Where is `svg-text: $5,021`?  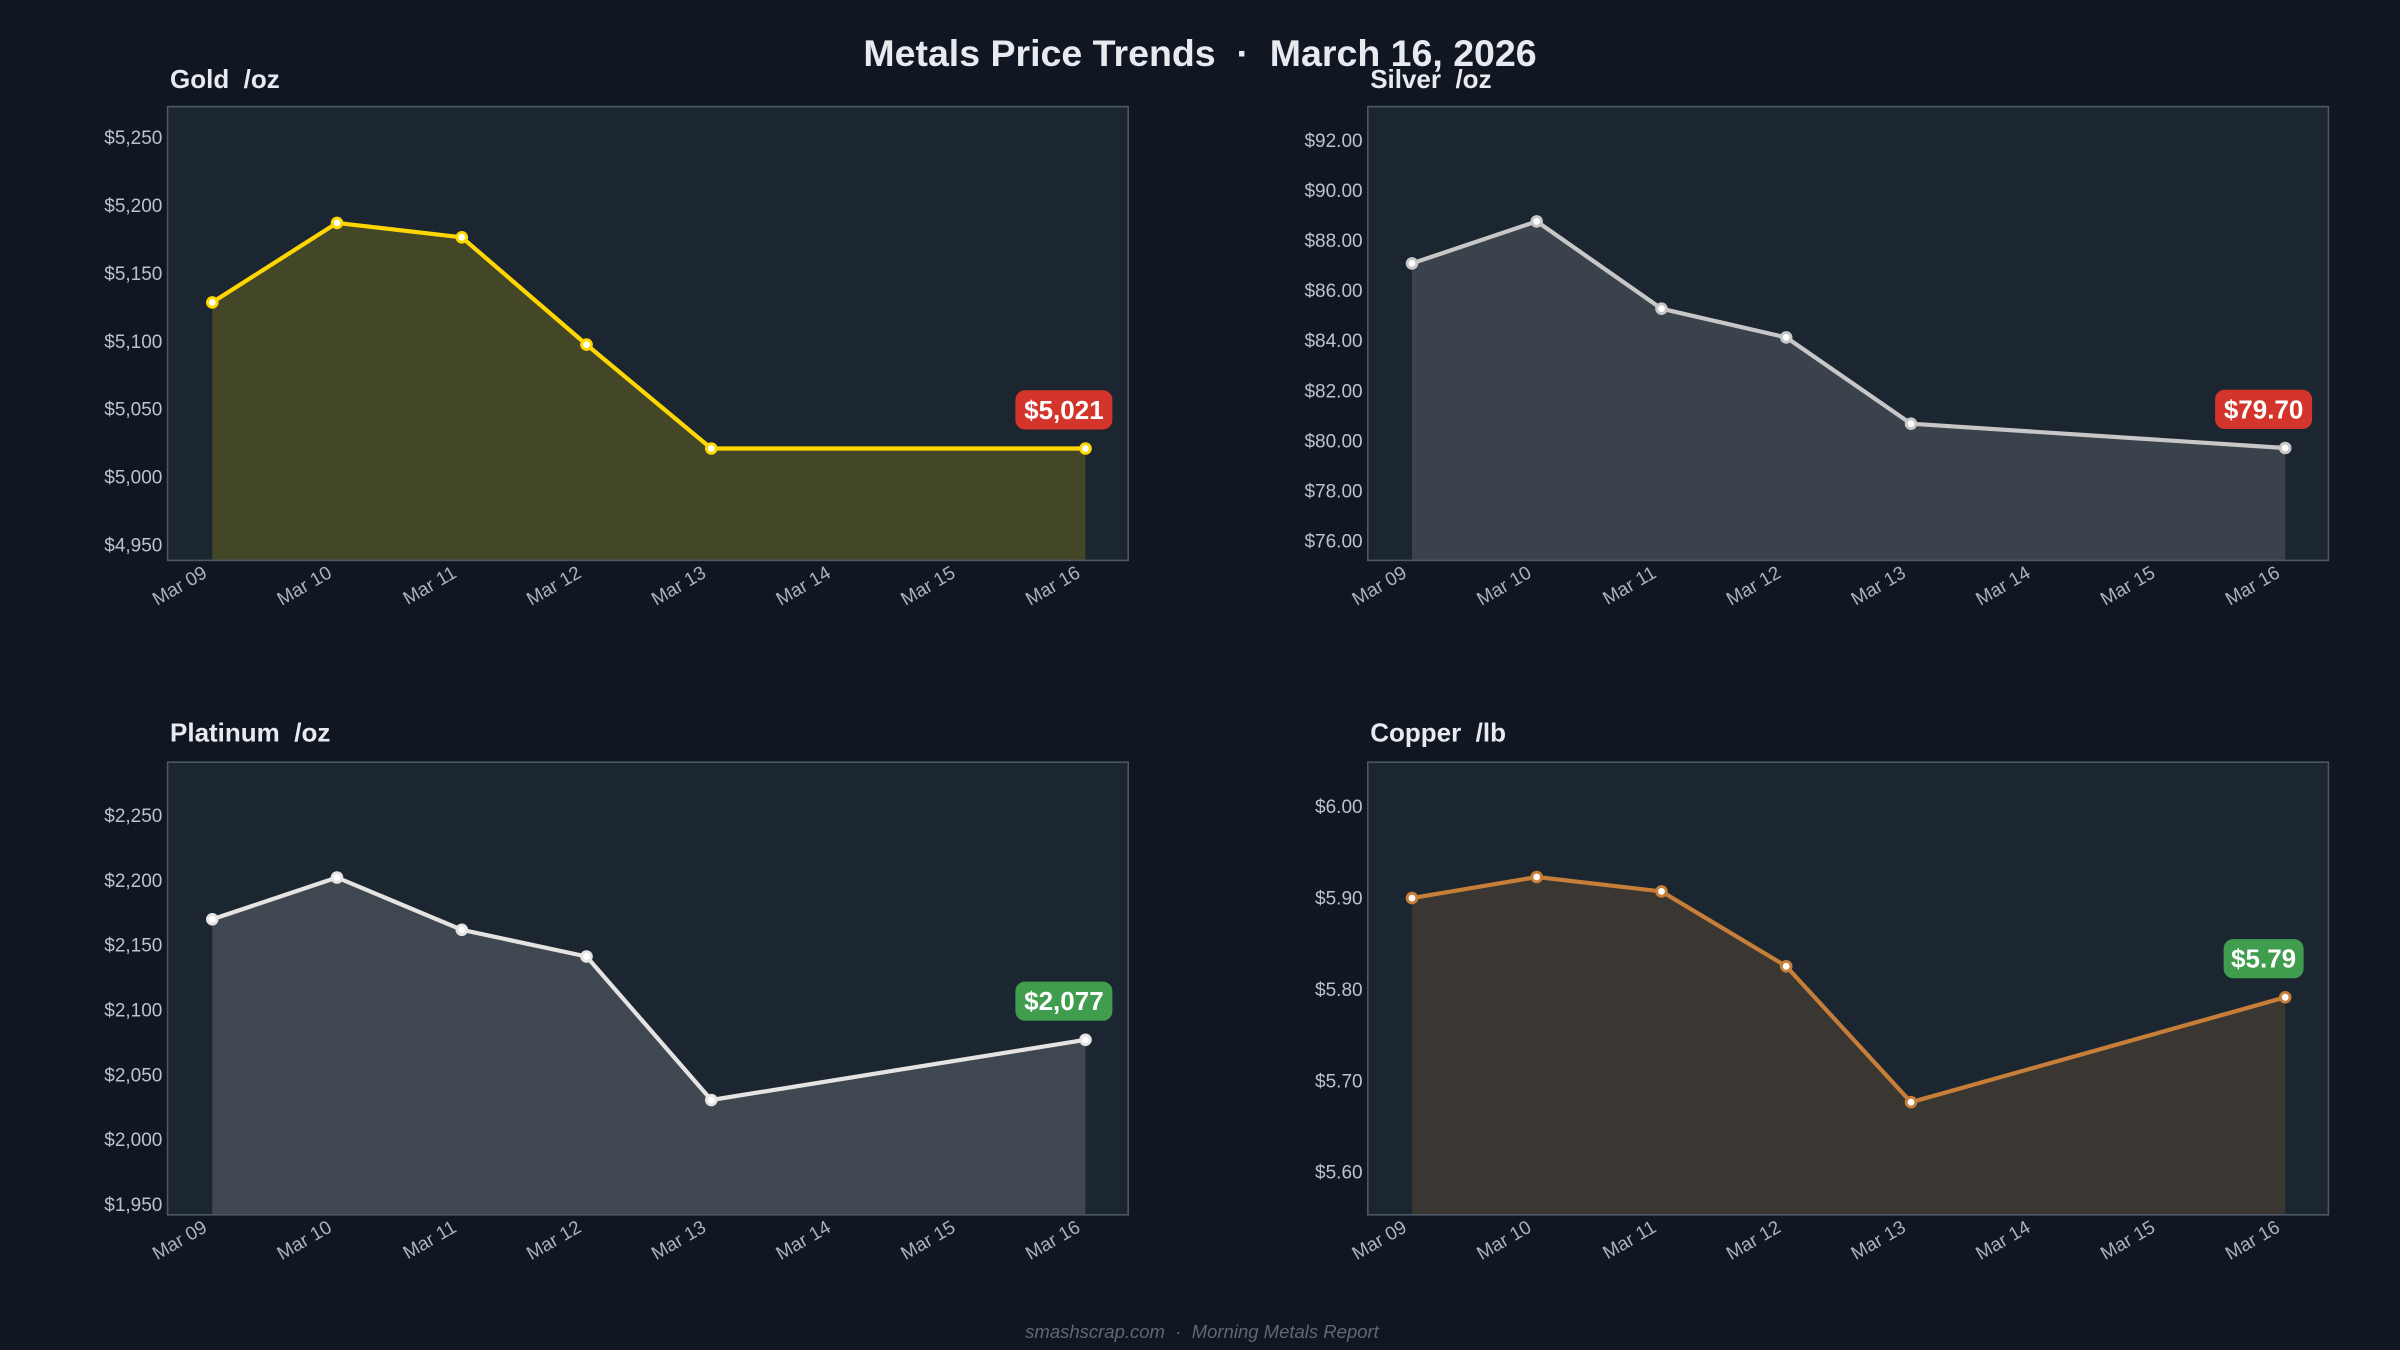 svg-text: $5,021 is located at coordinates (1064, 410).